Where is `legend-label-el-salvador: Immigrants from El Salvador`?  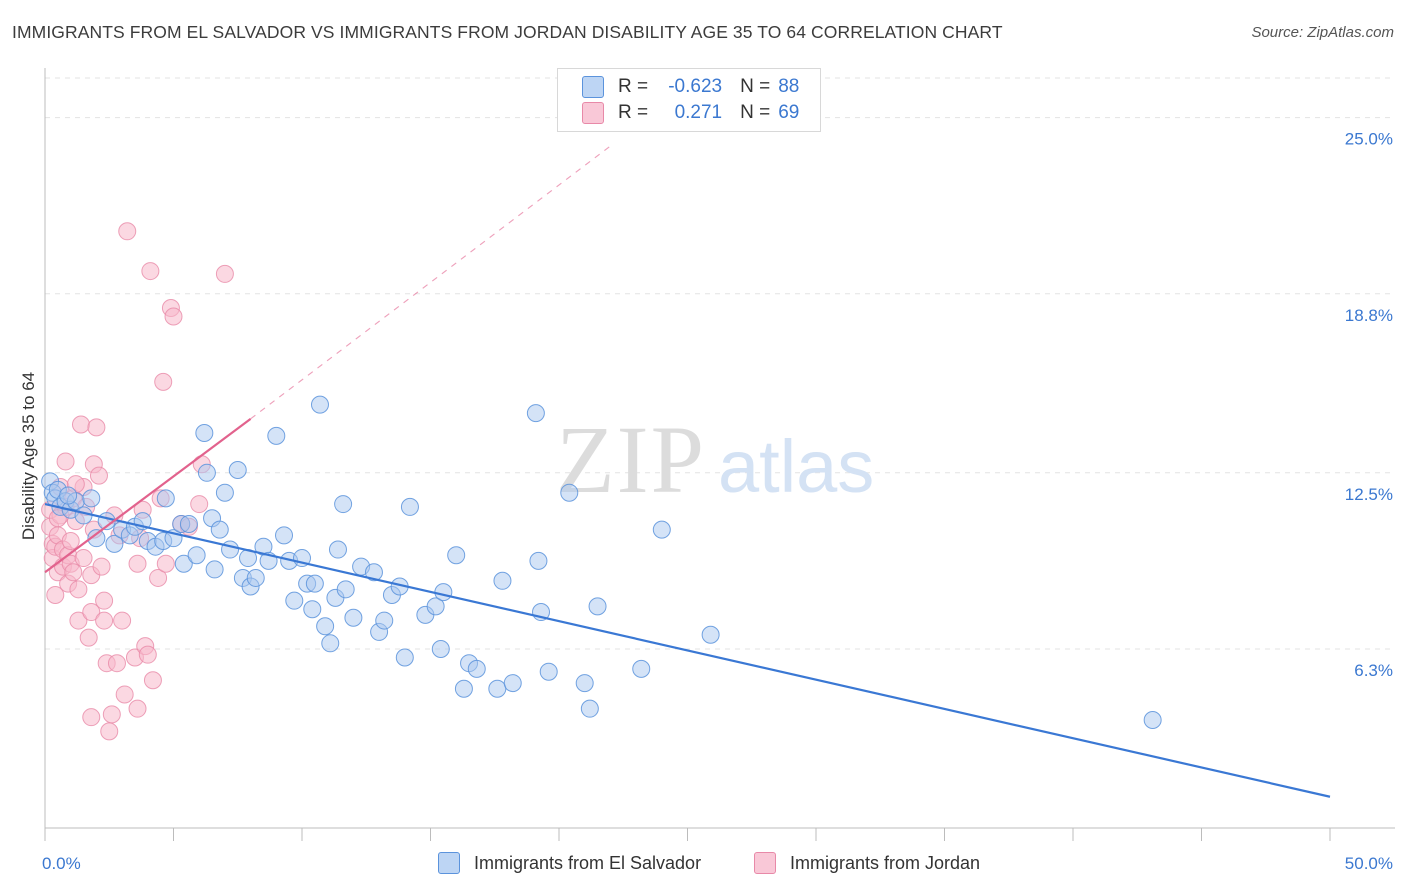
legend-label-el-salvador: Immigrants from El Salvador is located at coordinates (588, 862).